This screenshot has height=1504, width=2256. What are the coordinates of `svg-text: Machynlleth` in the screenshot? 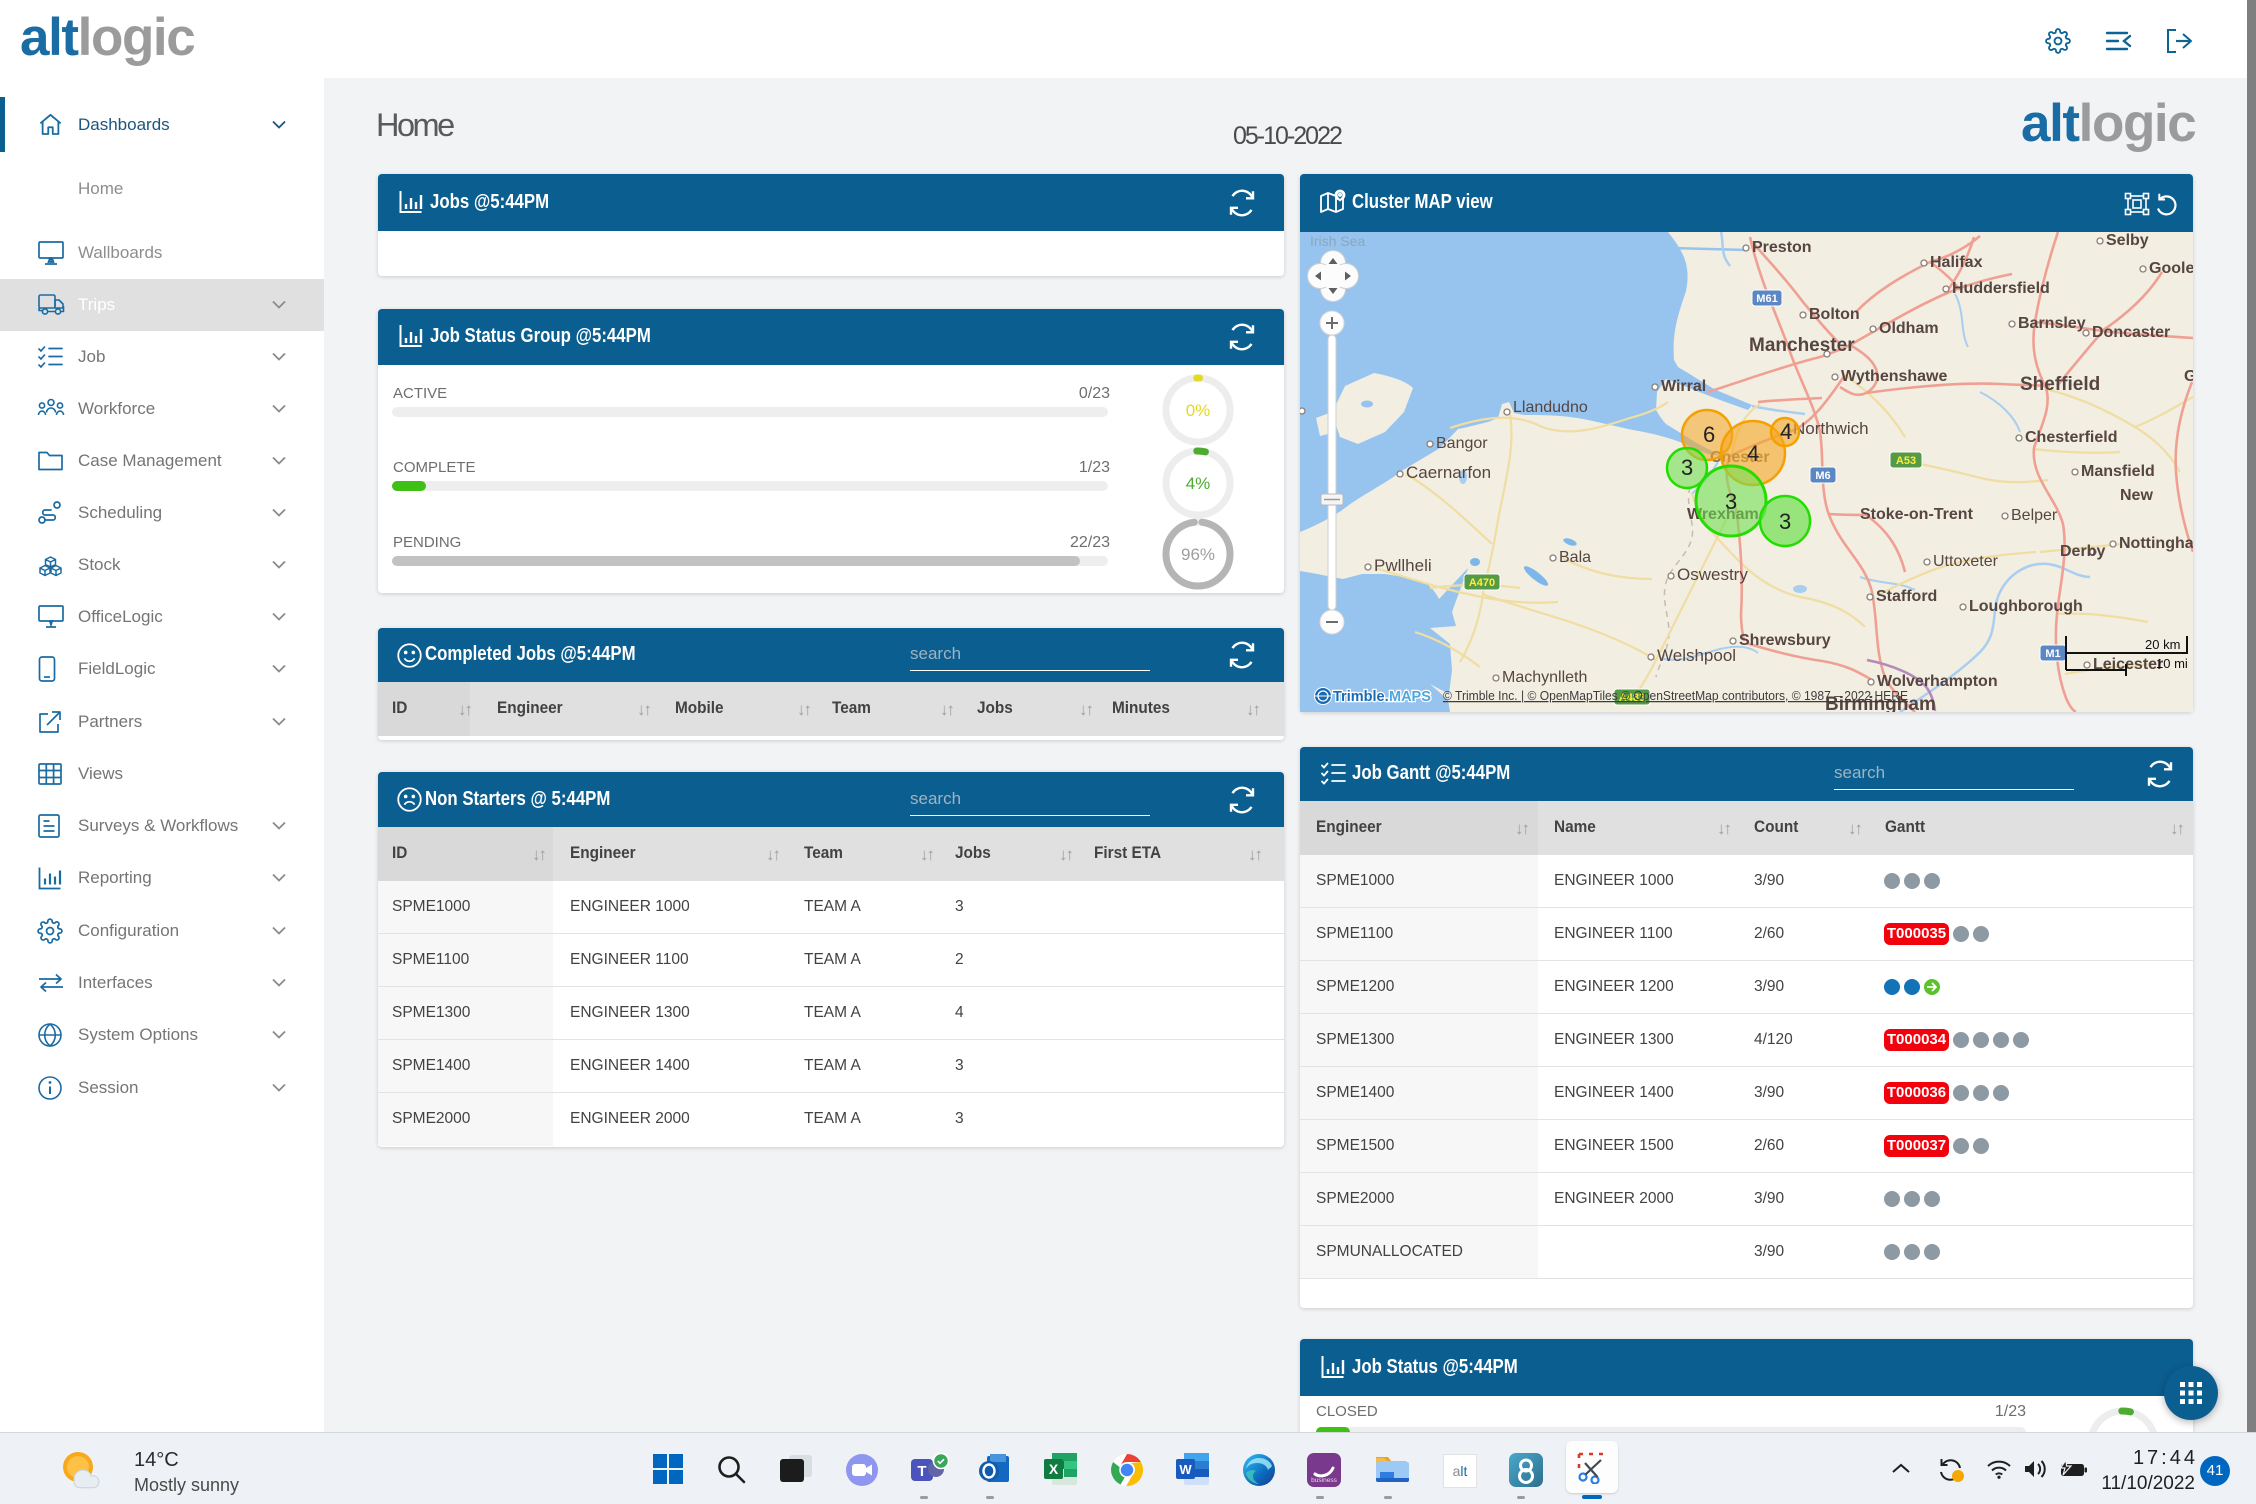 It's located at (1544, 677).